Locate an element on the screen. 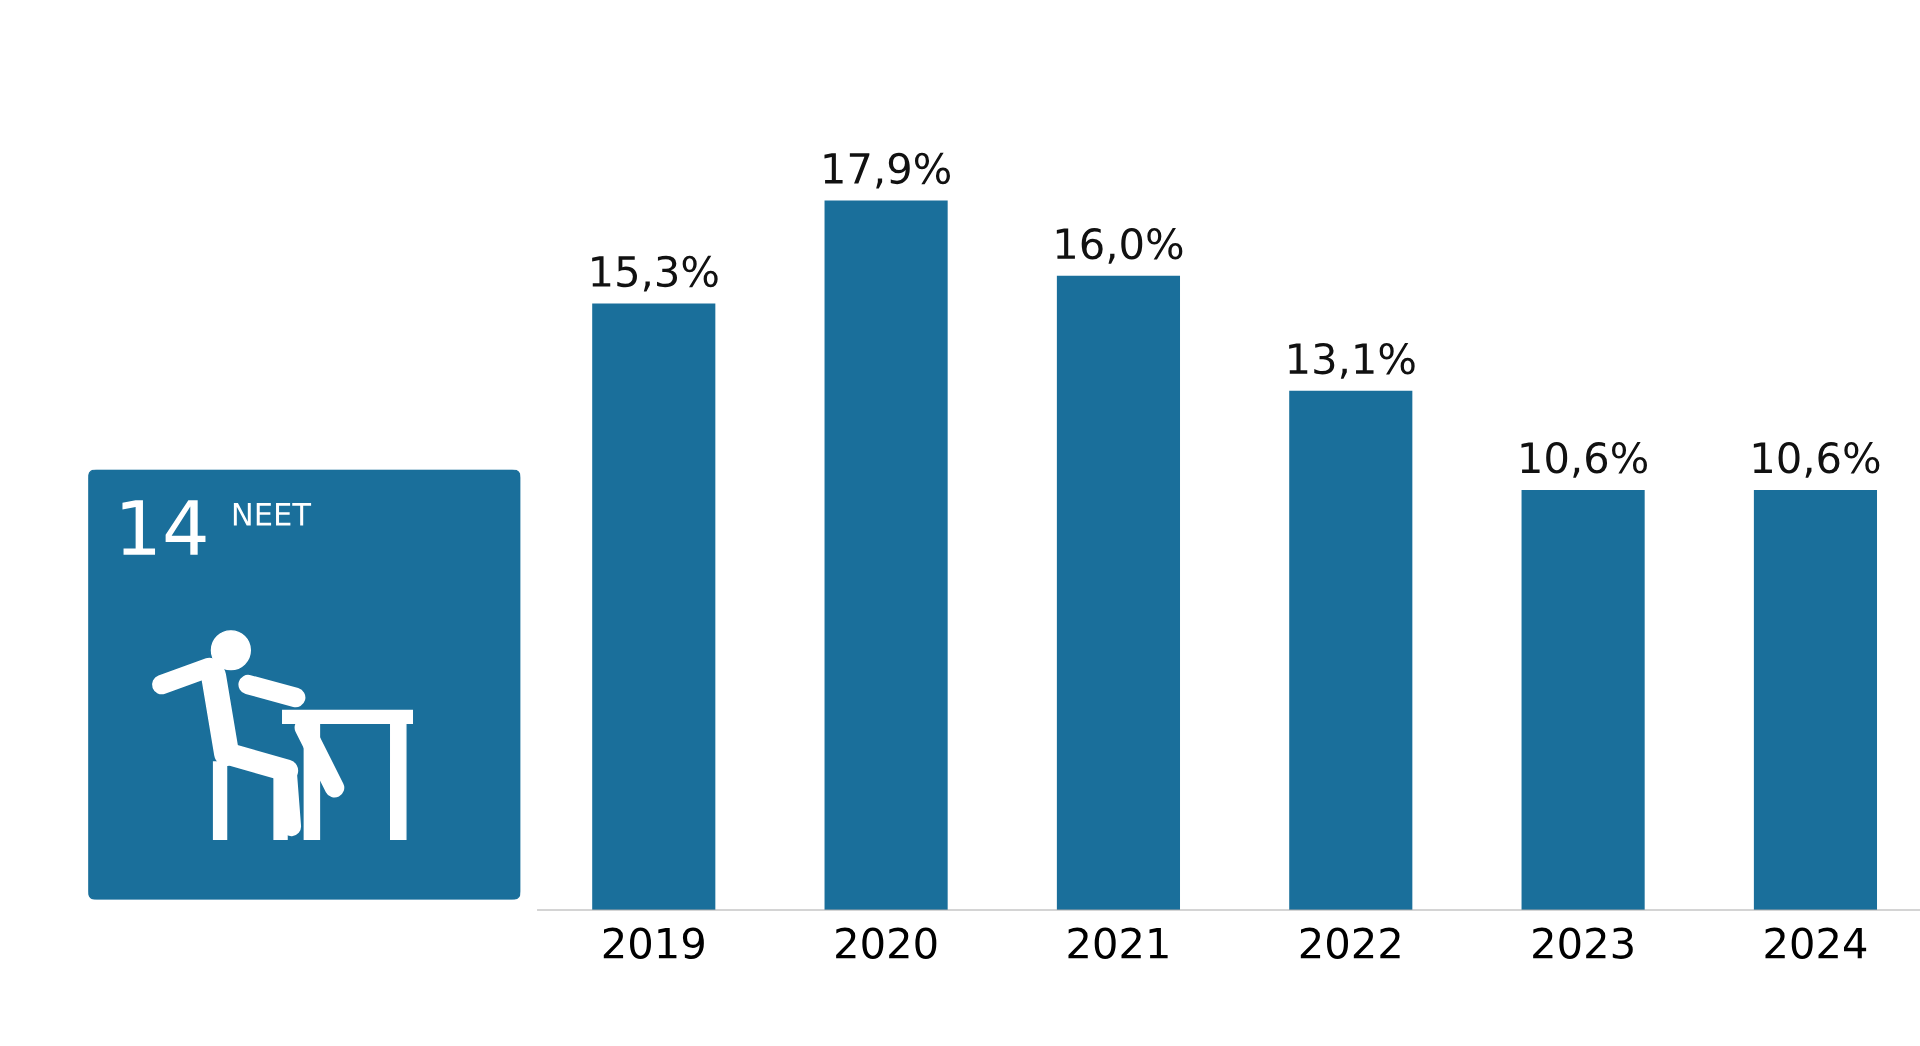 This screenshot has height=1046, width=1920. data-label: 15,3% is located at coordinates (655, 273).